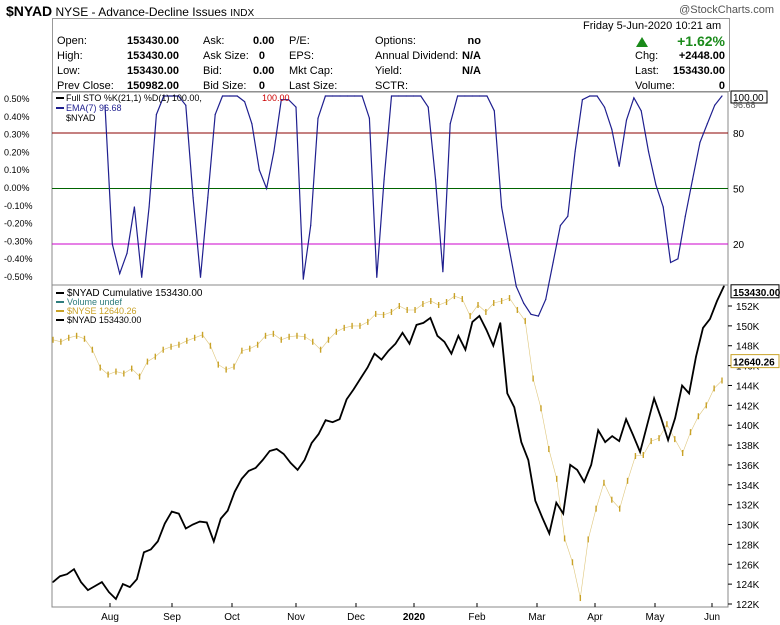 This screenshot has width=780, height=625. I want to click on right-tick-label: 148K, so click(748, 347).